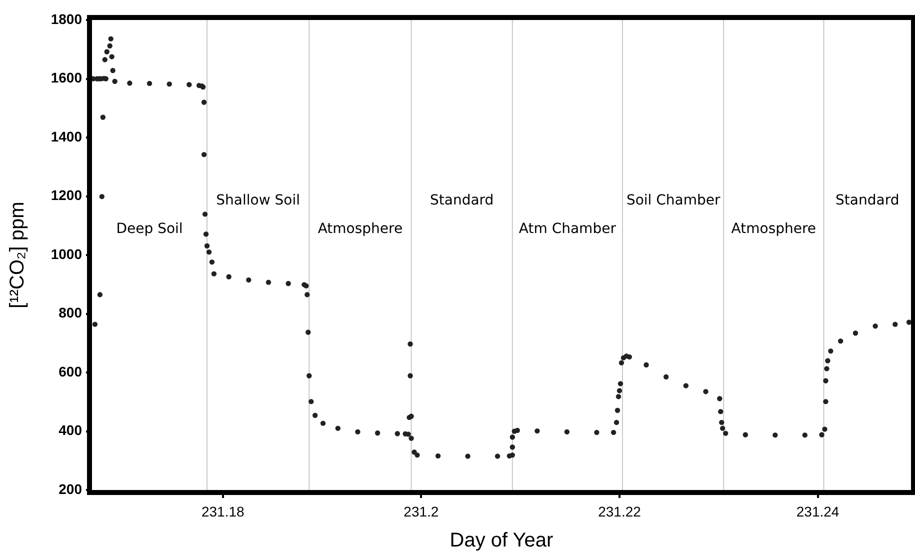 Image resolution: width=915 pixels, height=557 pixels. I want to click on annotation: Shallow Soil, so click(258, 200).